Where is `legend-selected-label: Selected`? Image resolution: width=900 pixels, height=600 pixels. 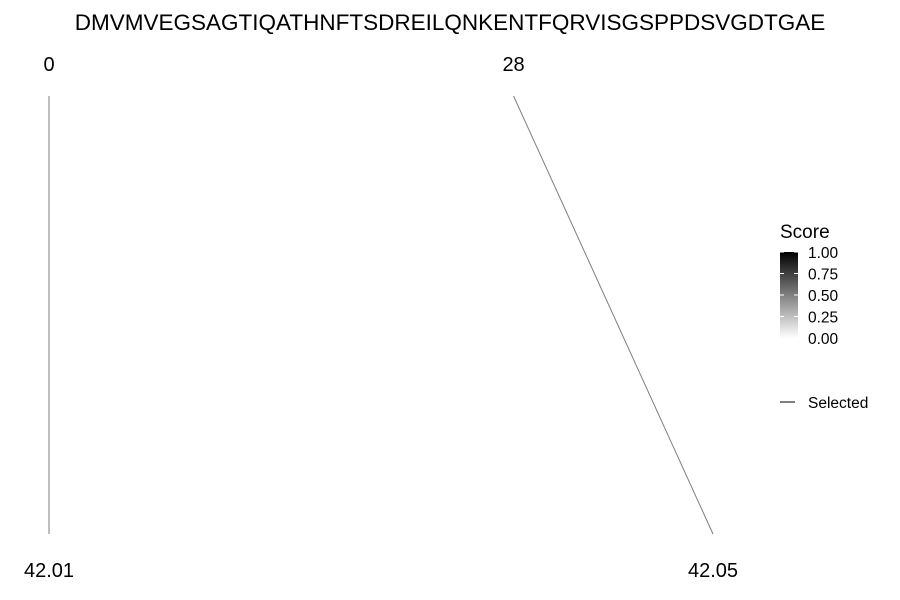
legend-selected-label: Selected is located at coordinates (838, 403).